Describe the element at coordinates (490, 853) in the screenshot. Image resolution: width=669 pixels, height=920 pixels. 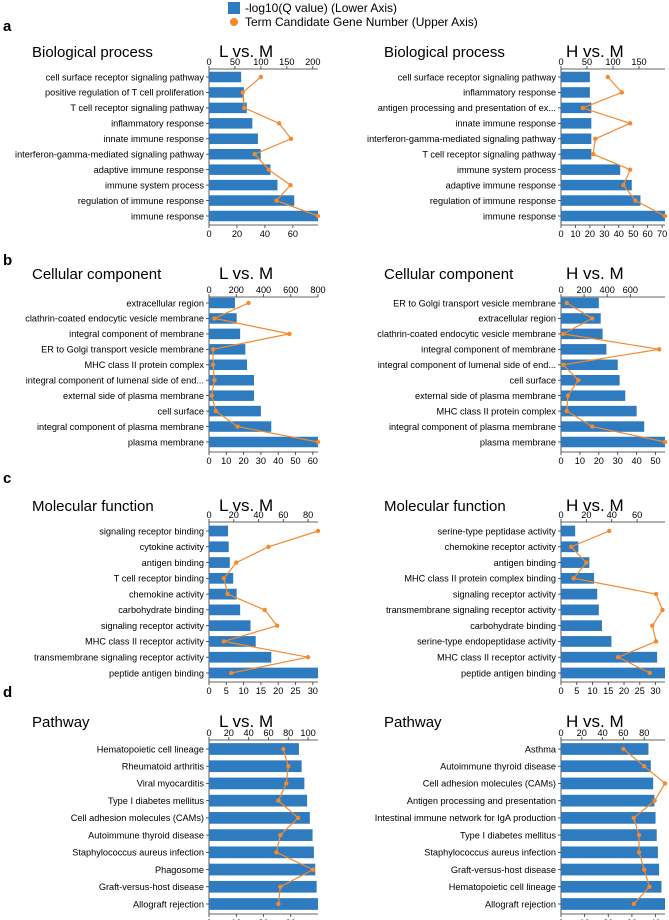
I see `chart-d-right-category-label: Staphylococcus aureus infection` at that location.